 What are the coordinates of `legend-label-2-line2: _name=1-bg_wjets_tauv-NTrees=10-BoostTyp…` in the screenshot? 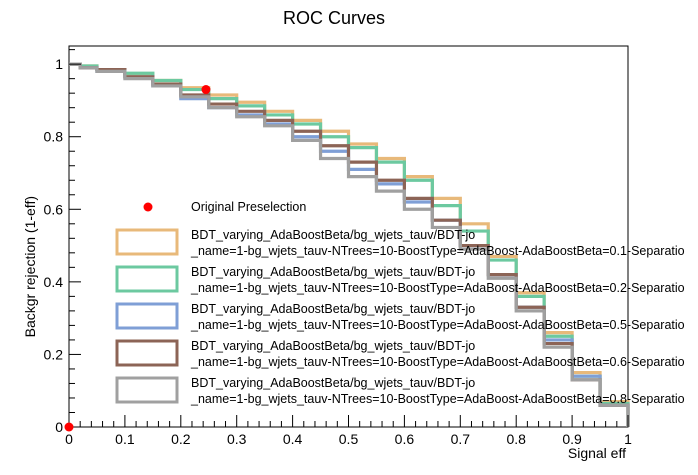 It's located at (437, 288).